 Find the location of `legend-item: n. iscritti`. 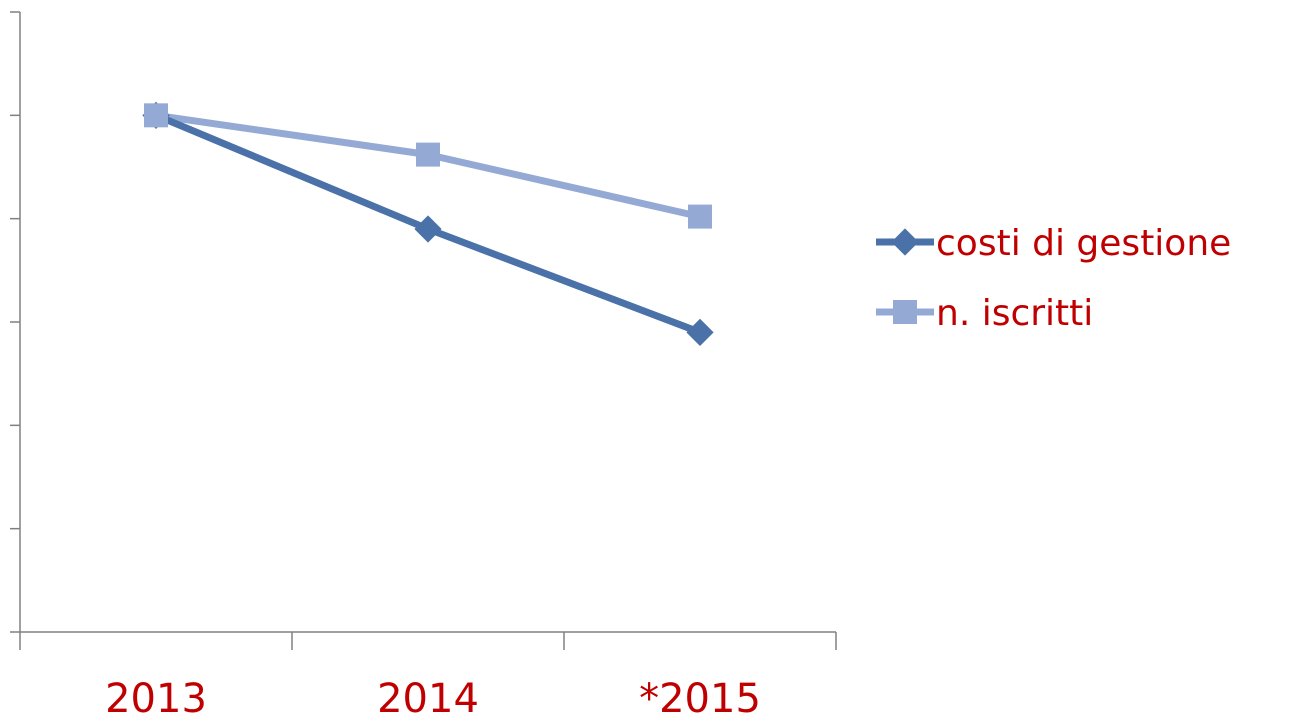

legend-item: n. iscritti is located at coordinates (984, 313).